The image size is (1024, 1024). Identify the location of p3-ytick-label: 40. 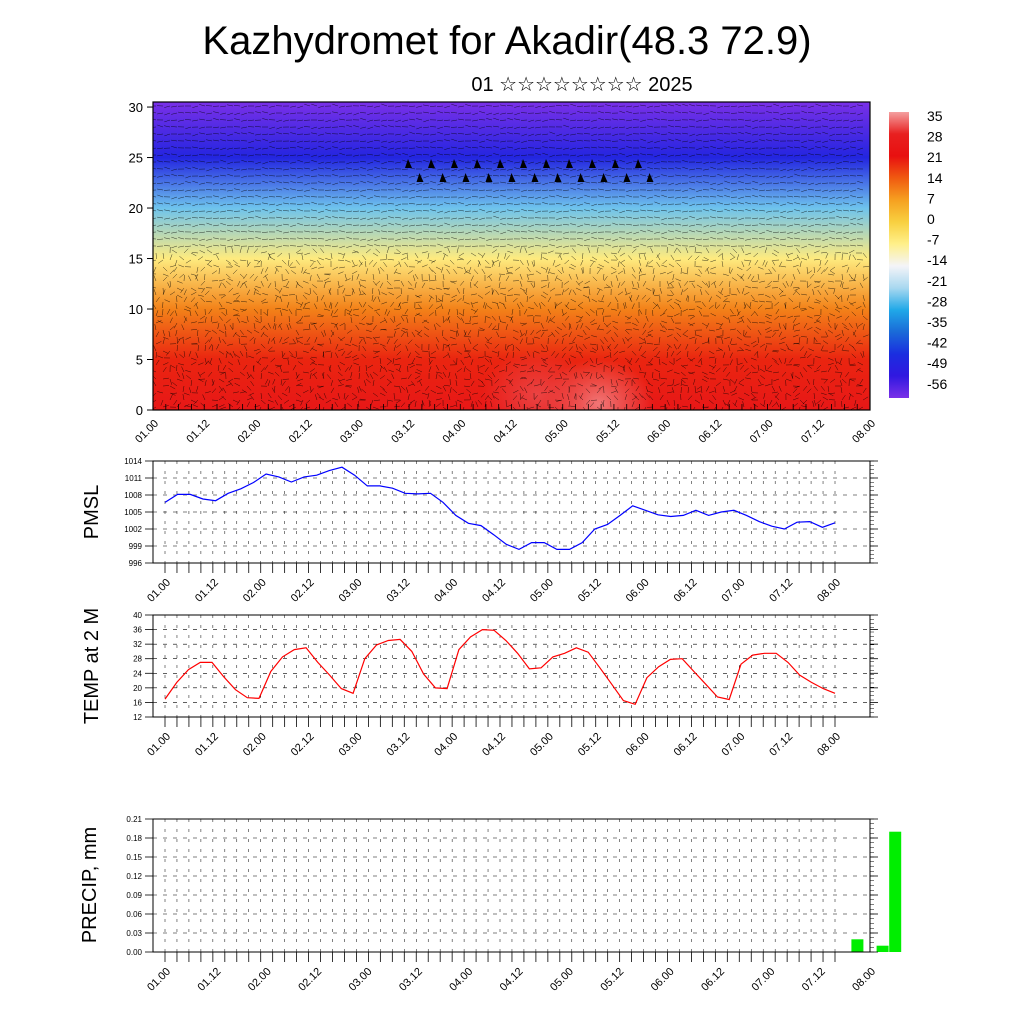
(137, 615).